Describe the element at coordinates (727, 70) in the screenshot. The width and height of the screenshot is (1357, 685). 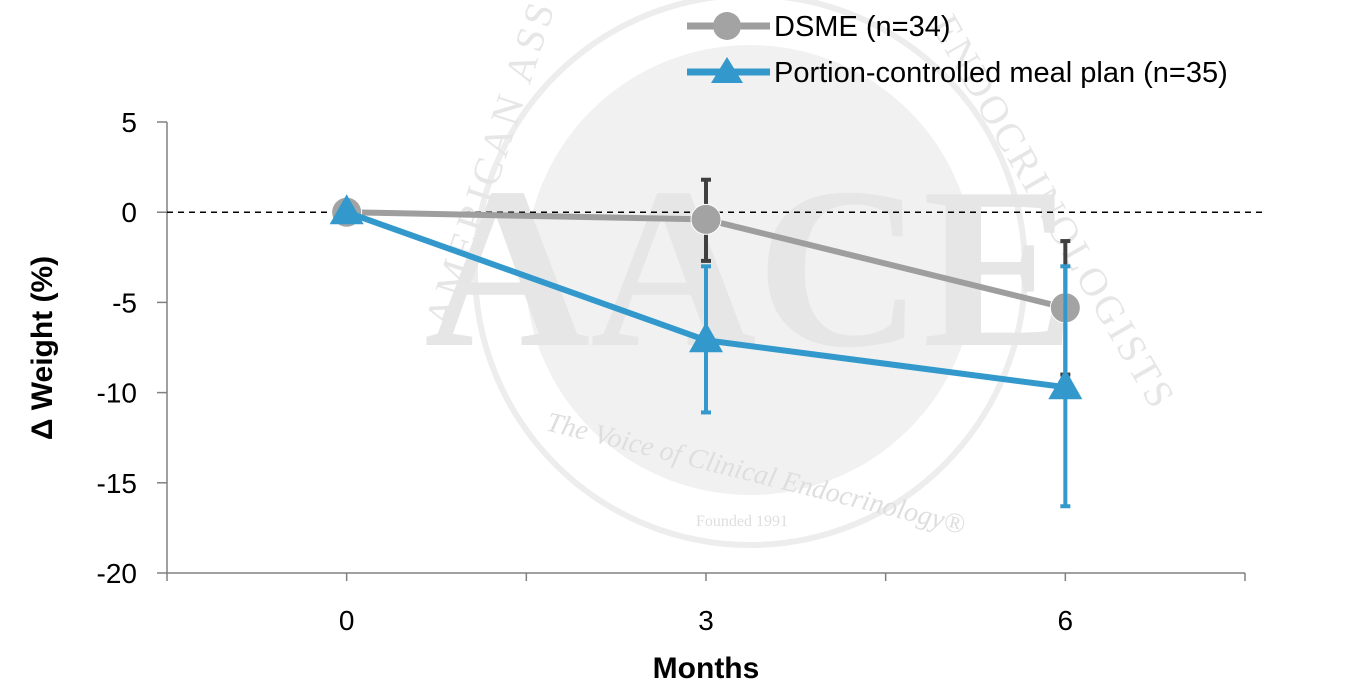
I see `legend-pcmp-triangle-icon` at that location.